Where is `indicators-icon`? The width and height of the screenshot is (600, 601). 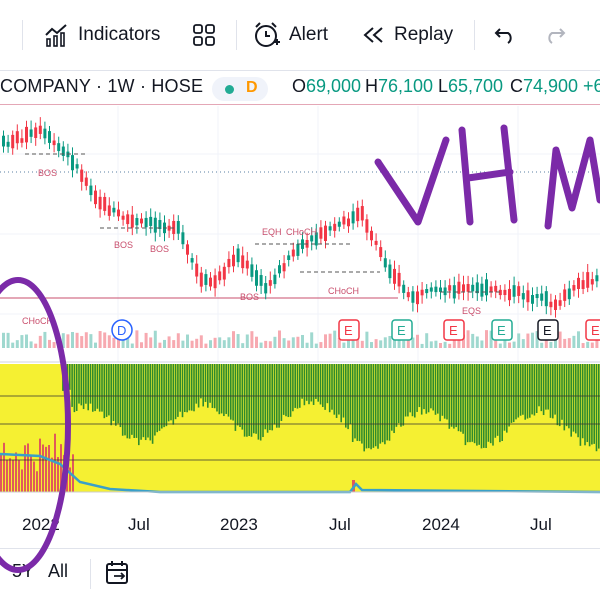
indicators-icon is located at coordinates (56, 35).